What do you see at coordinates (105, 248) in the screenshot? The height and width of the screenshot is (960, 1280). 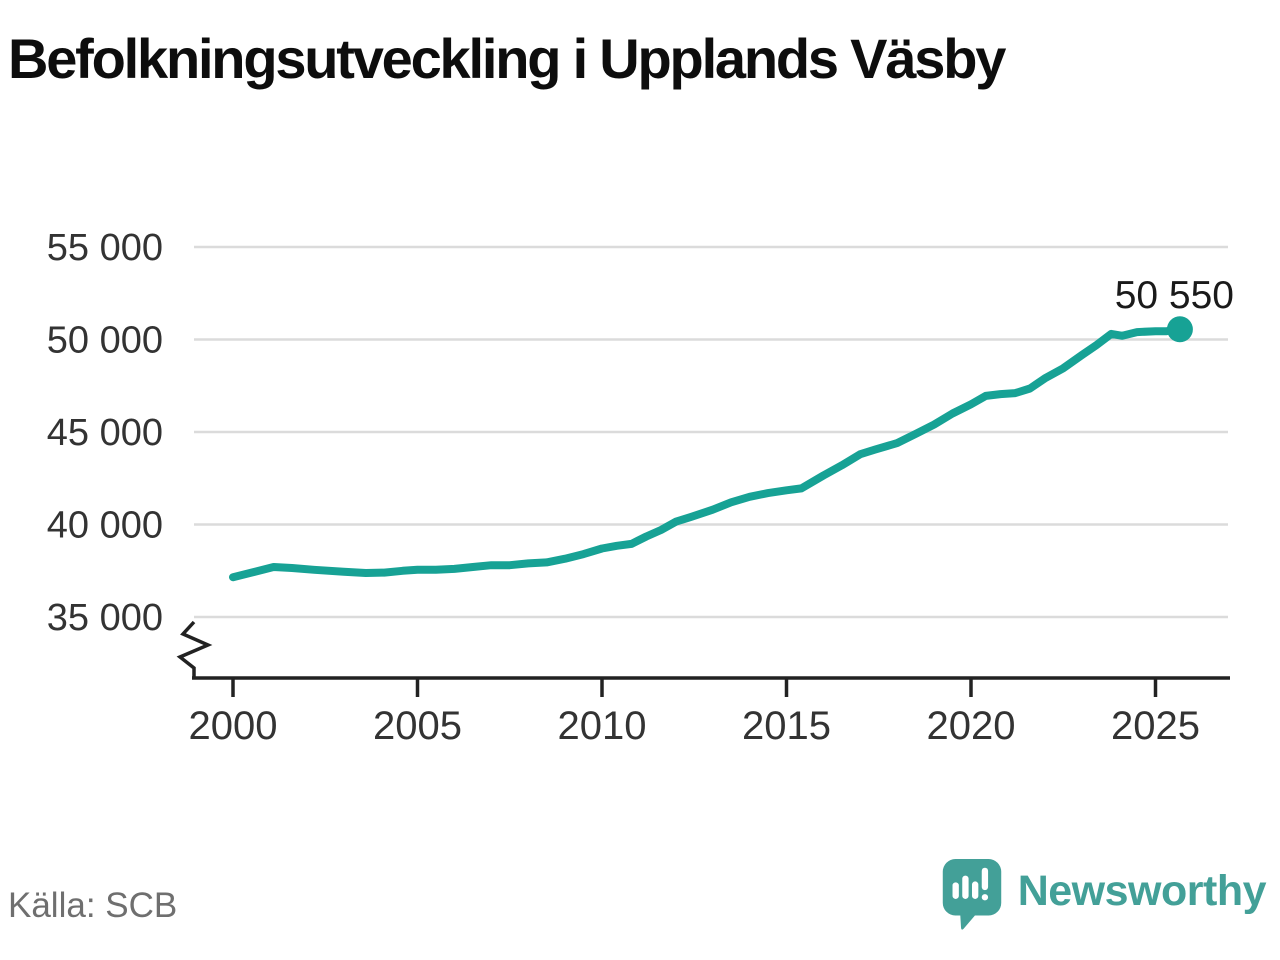 I see `y-axis-tick-label: 55 000` at bounding box center [105, 248].